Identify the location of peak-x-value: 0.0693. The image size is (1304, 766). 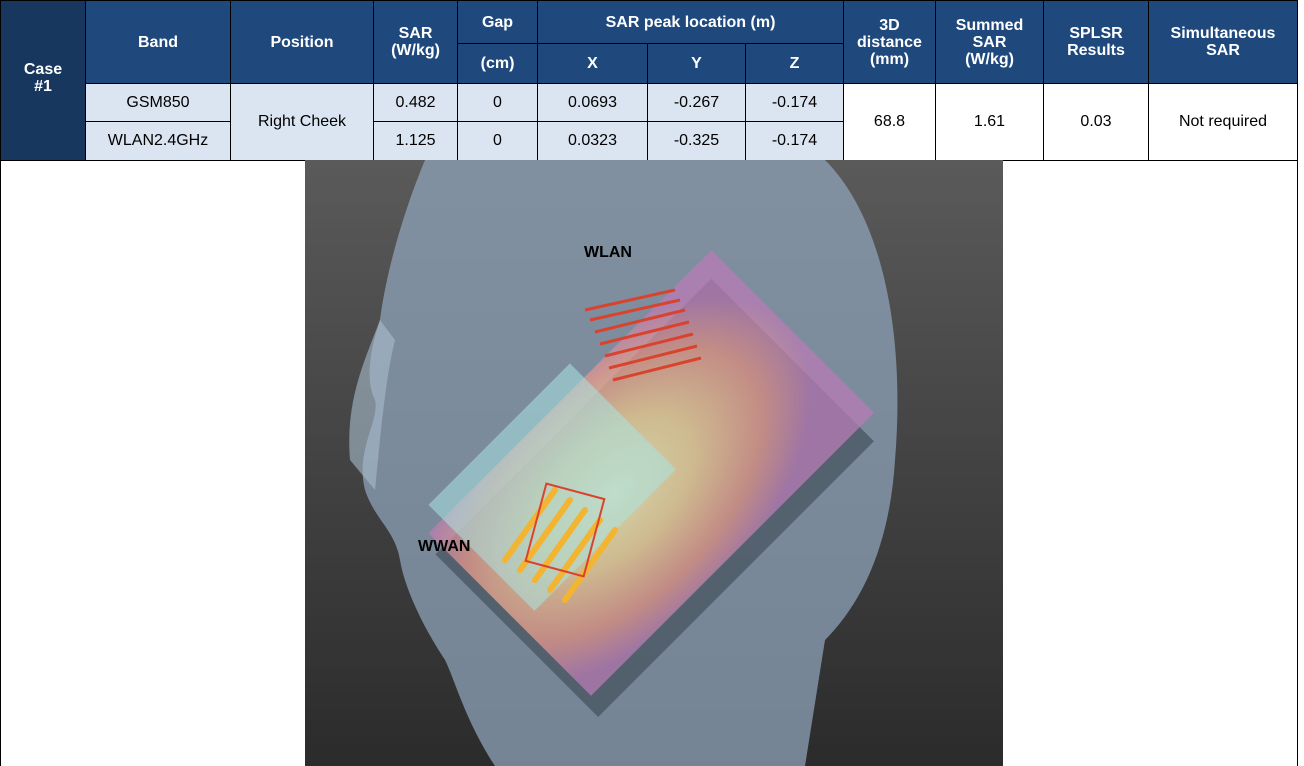
(592, 102).